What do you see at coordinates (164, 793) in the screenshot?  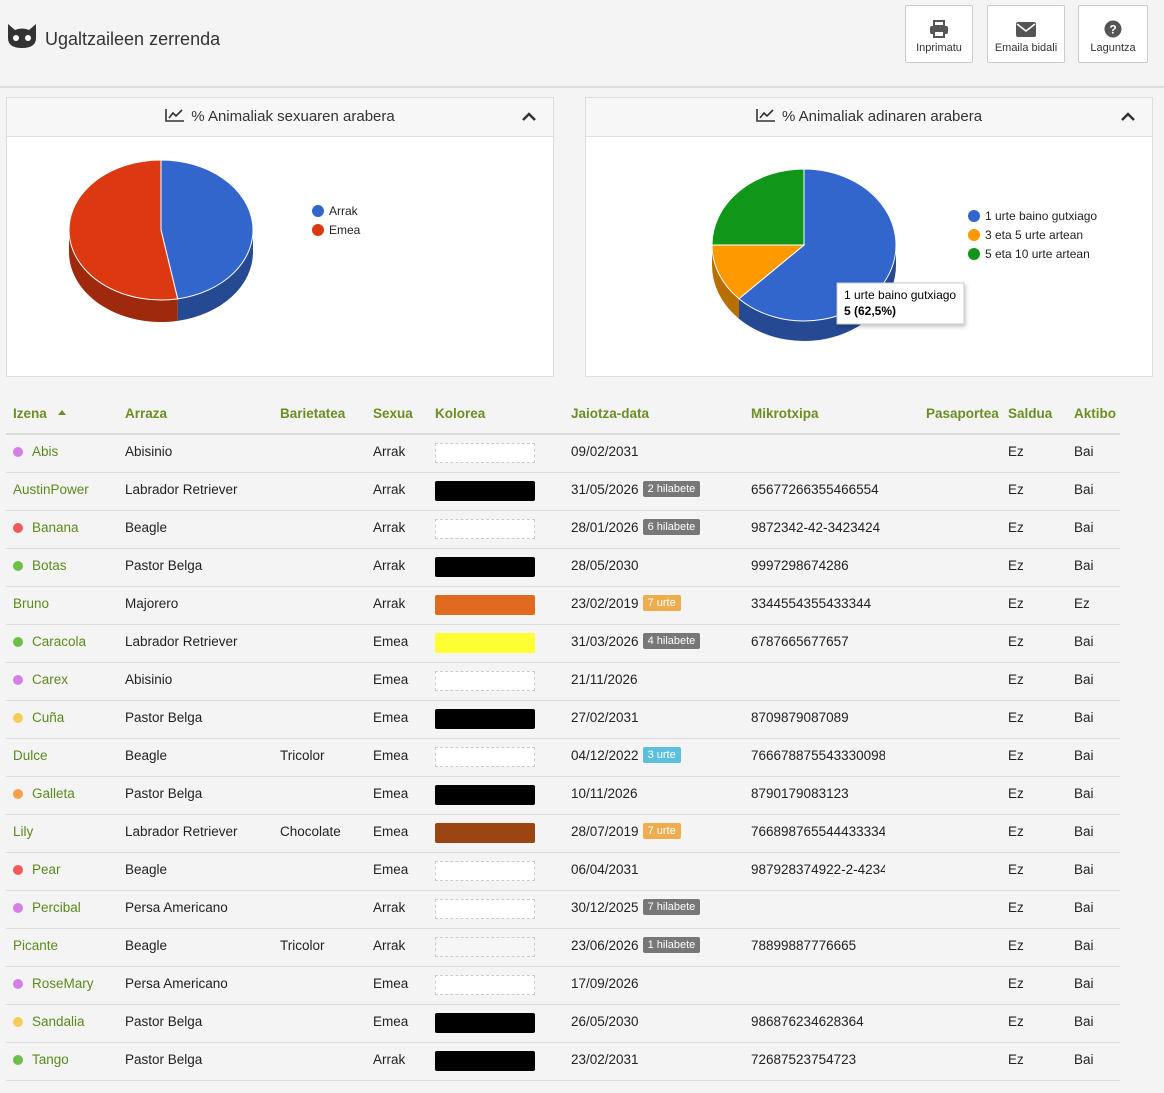 I see `breed-cell: Pastor Belga` at bounding box center [164, 793].